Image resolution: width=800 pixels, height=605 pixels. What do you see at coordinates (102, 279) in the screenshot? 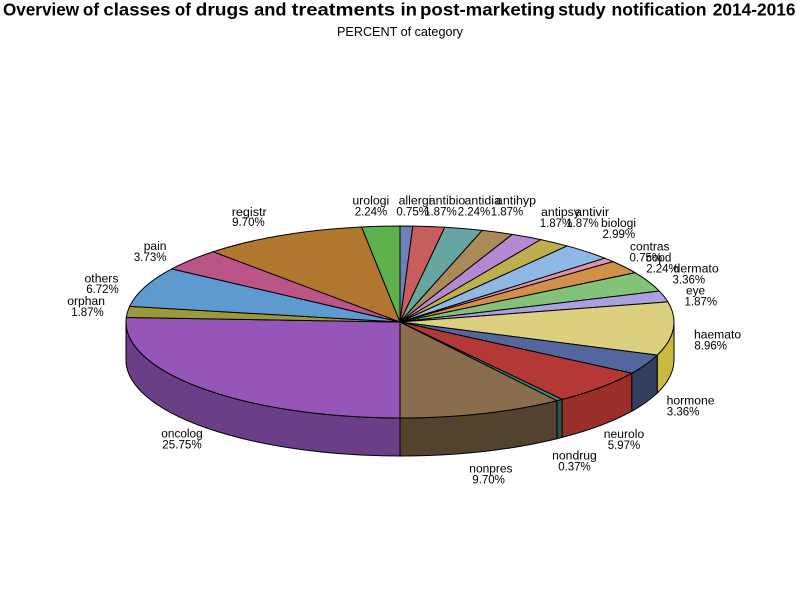
I see `svg-text: others` at bounding box center [102, 279].